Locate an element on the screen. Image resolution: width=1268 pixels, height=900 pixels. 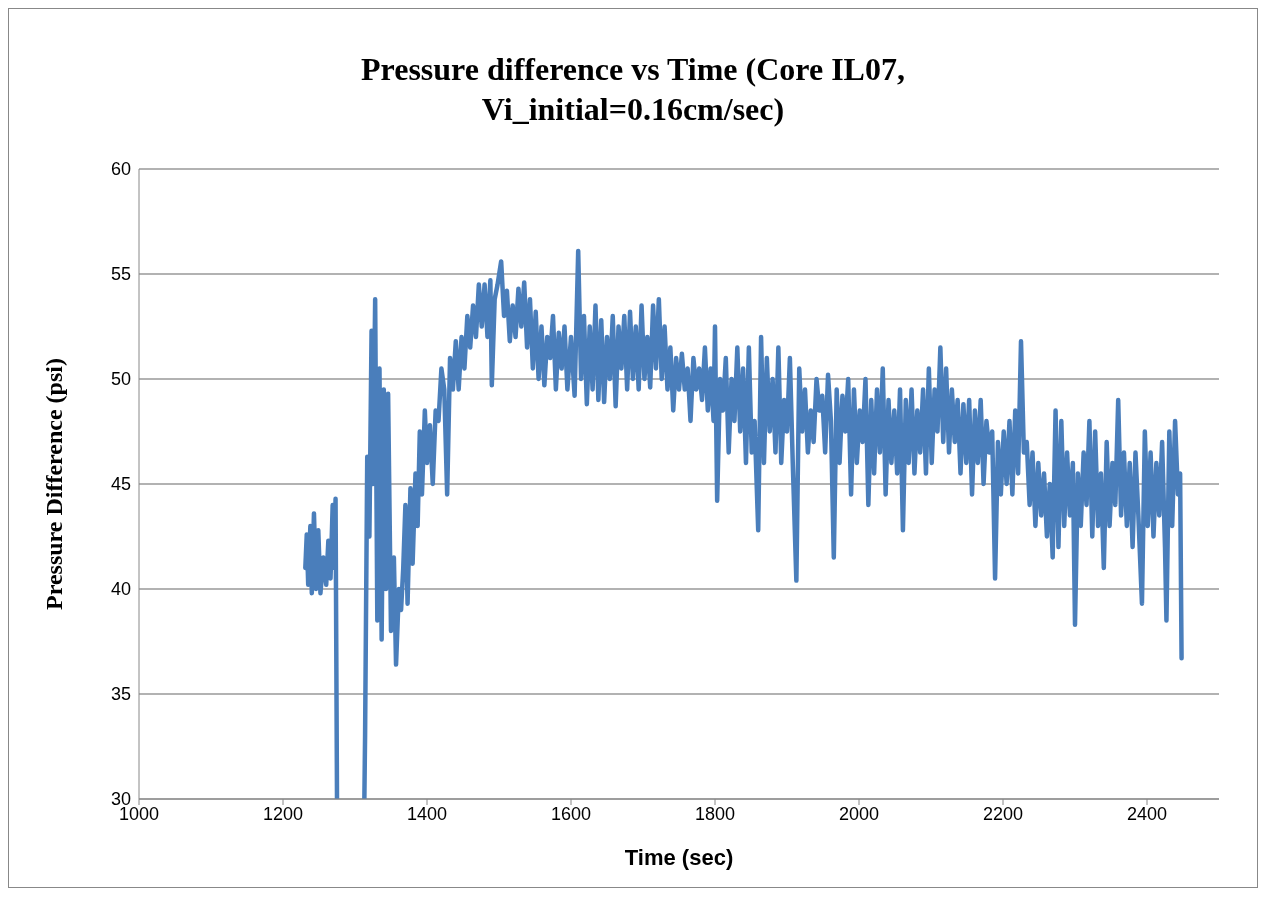
y-tick-label: 45 is located at coordinates (120, 484).